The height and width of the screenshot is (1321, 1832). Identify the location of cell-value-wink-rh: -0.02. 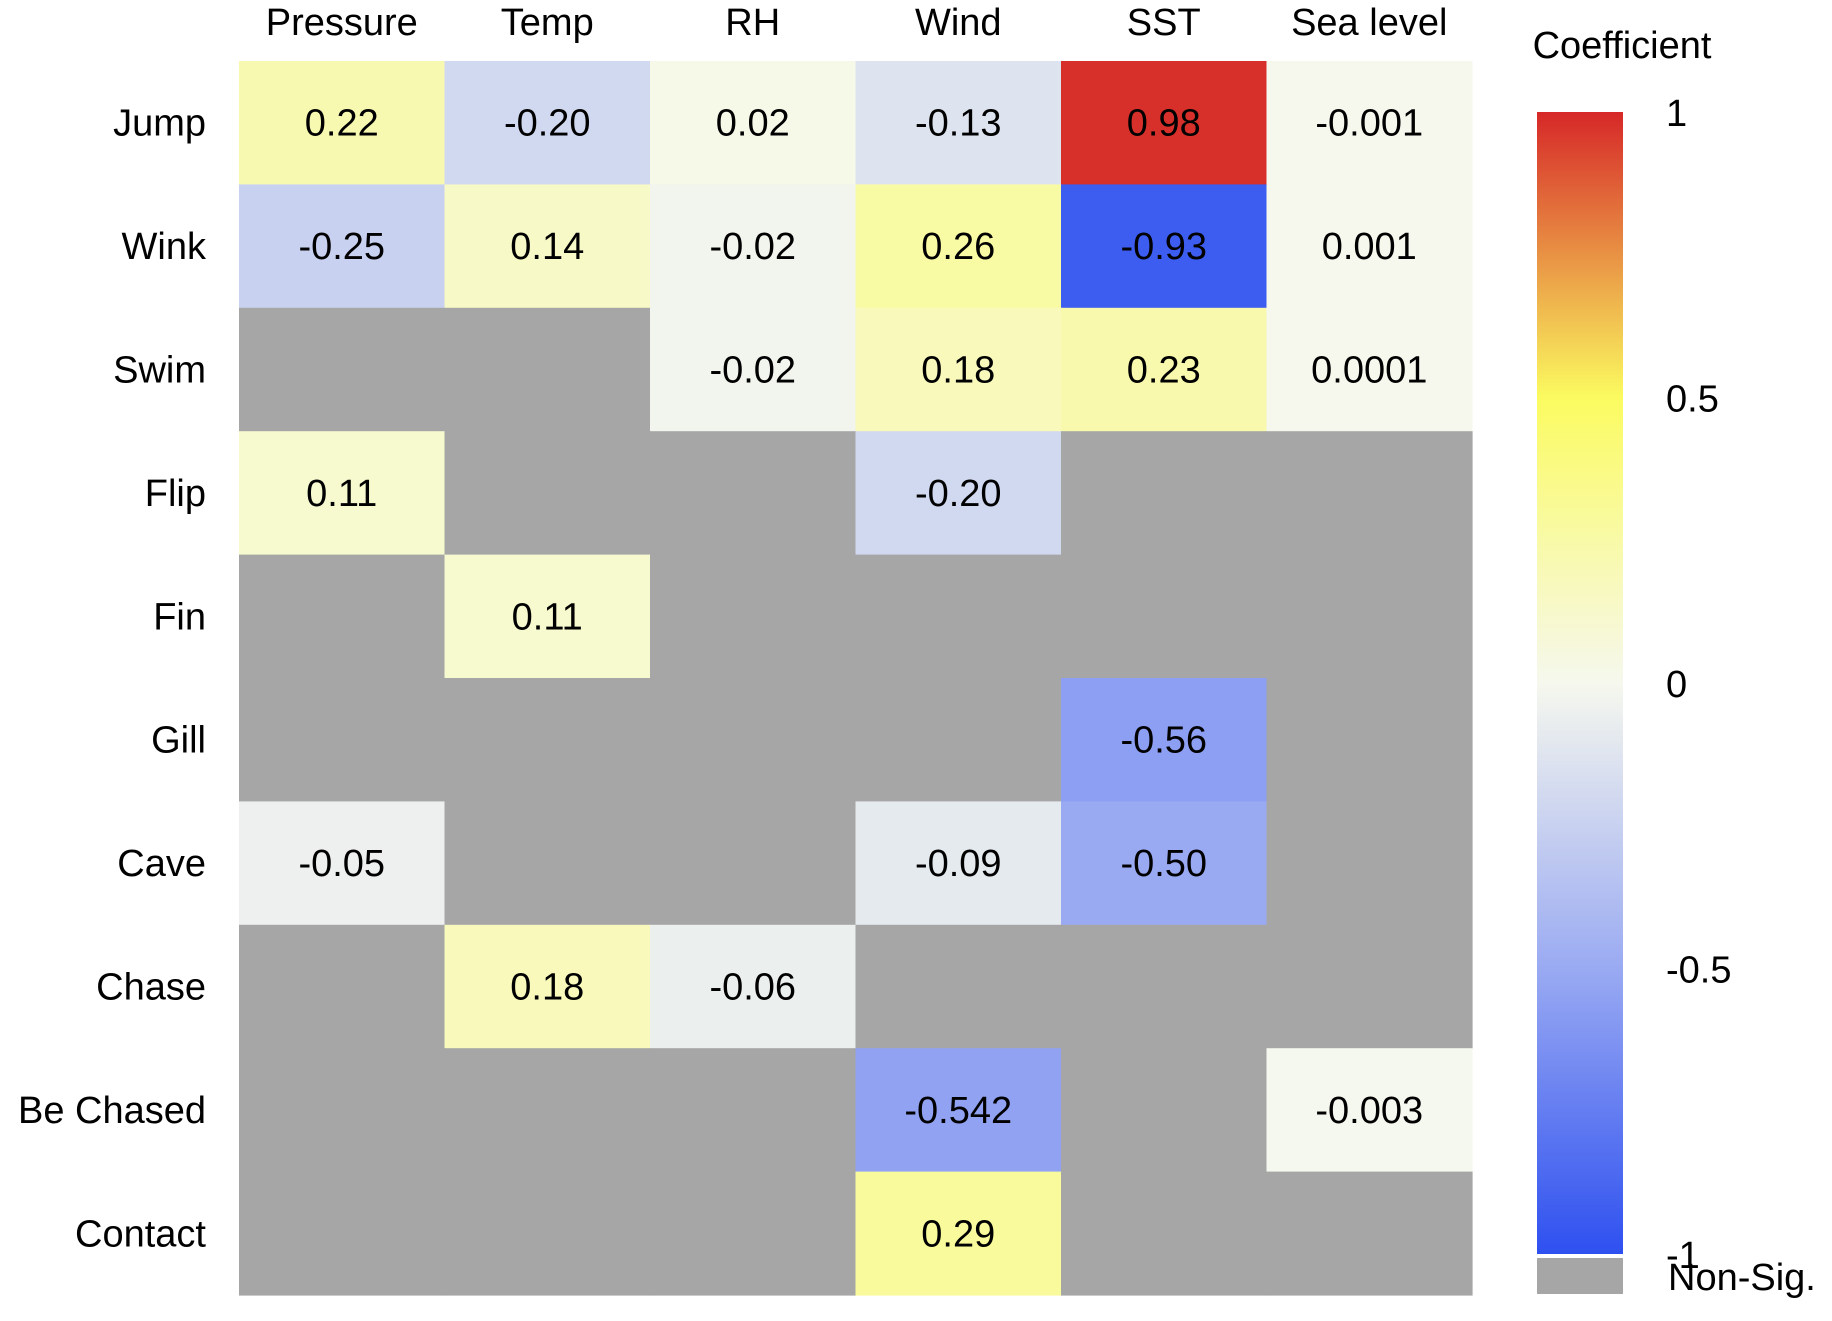
(752, 247).